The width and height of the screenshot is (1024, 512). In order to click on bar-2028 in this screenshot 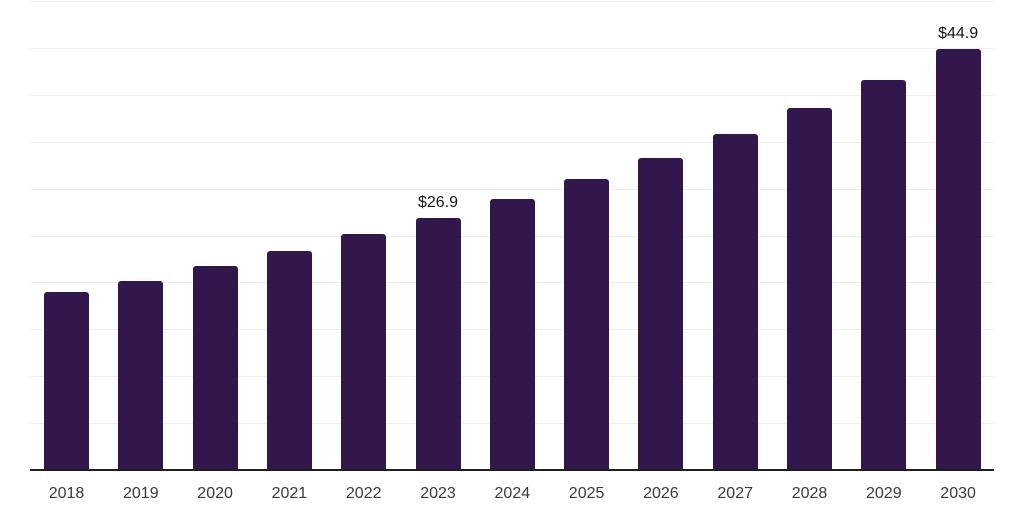, I will do `click(809, 288)`.